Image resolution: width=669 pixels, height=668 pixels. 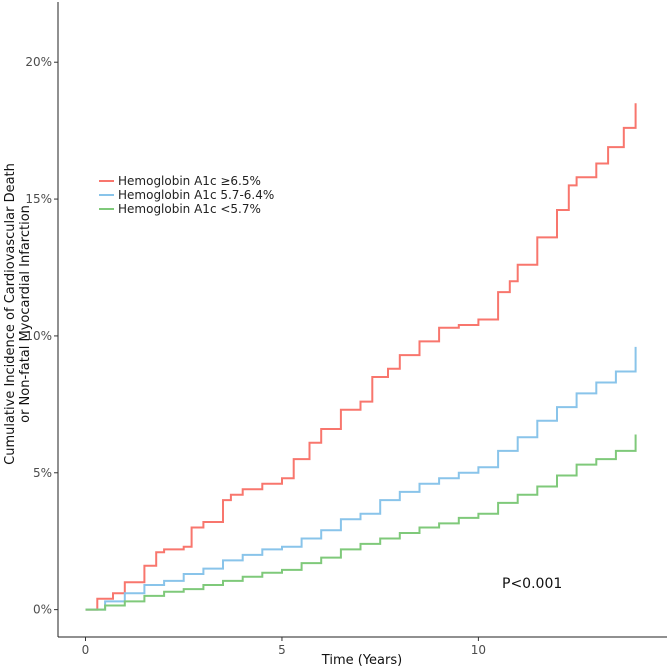 I want to click on y-ticks: 0% 5% 10% 15% 20%, so click(x=41, y=336).